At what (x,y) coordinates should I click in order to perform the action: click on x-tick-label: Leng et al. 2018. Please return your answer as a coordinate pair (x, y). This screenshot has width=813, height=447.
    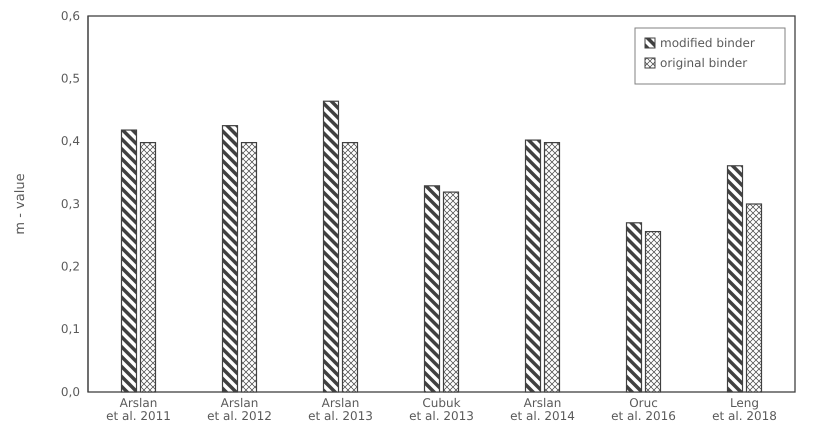
    Looking at the image, I should click on (744, 409).